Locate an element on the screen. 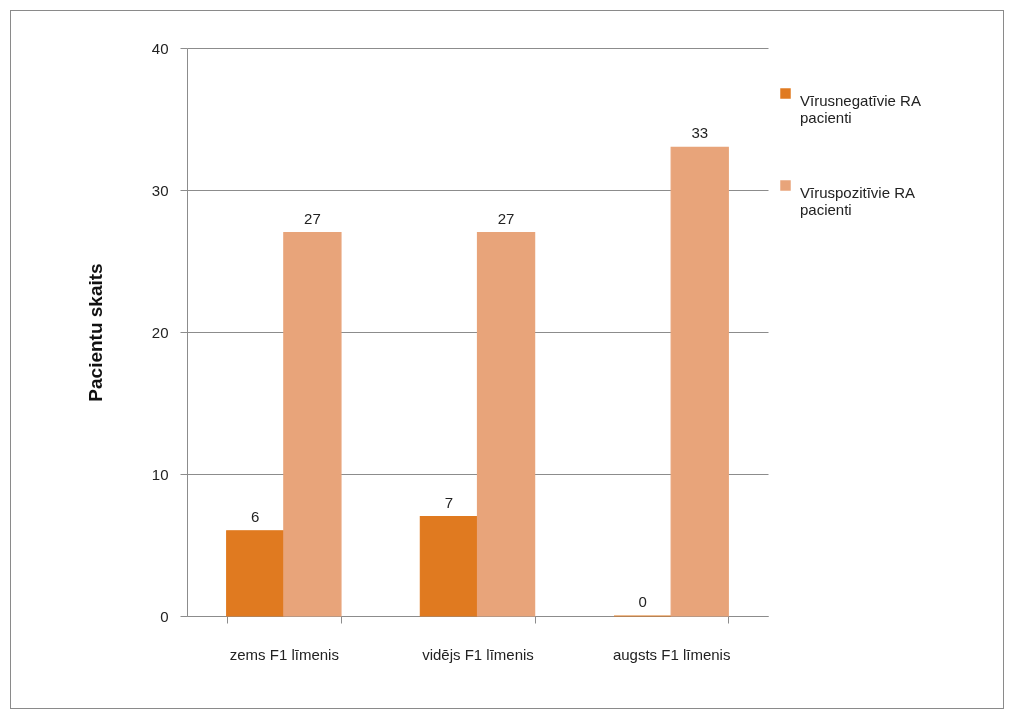 The width and height of the screenshot is (1022, 724). data-label: 0 is located at coordinates (642, 601).